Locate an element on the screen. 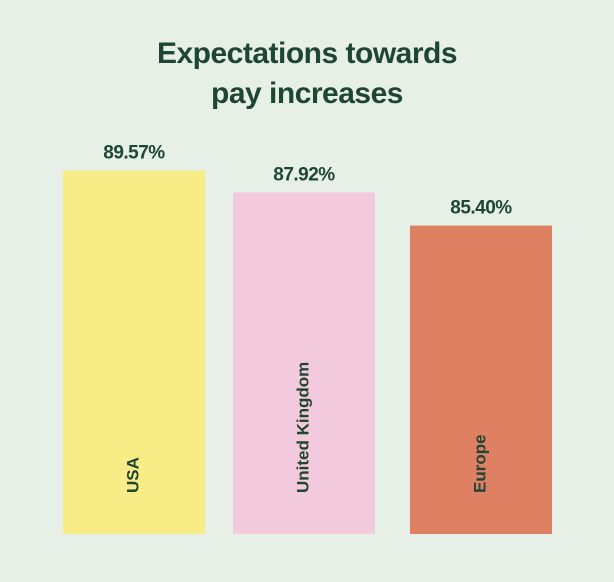 Image resolution: width=614 pixels, height=582 pixels. value-label: 89.57% is located at coordinates (134, 153).